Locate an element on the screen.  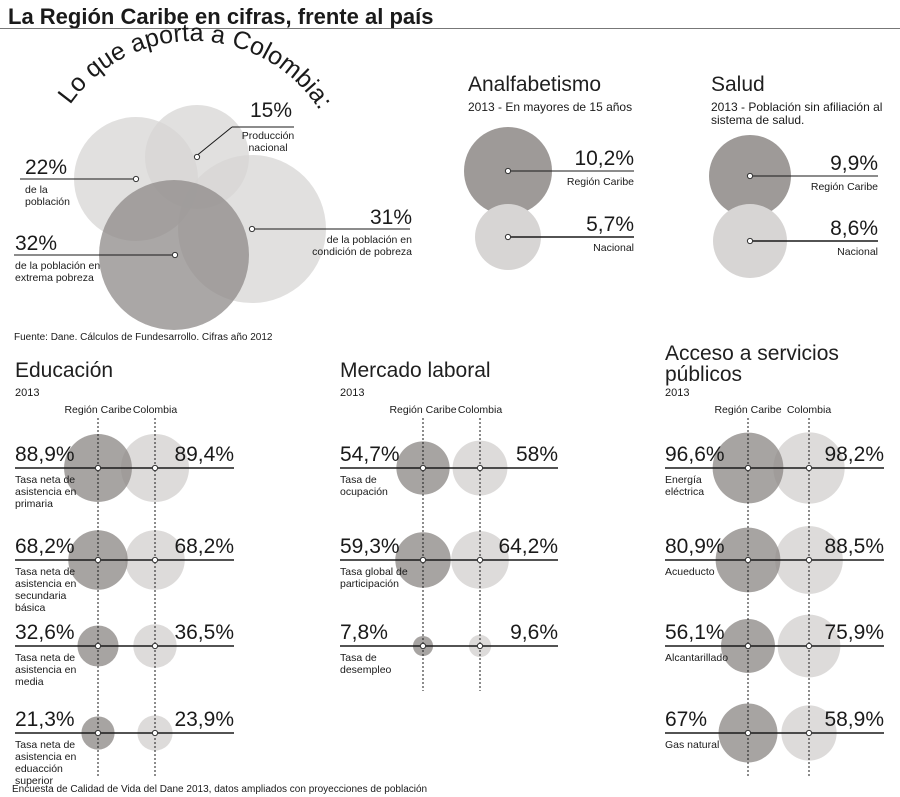
servicios-publicos-row-label-2: Alcantarillado is located at coordinates (697, 658).